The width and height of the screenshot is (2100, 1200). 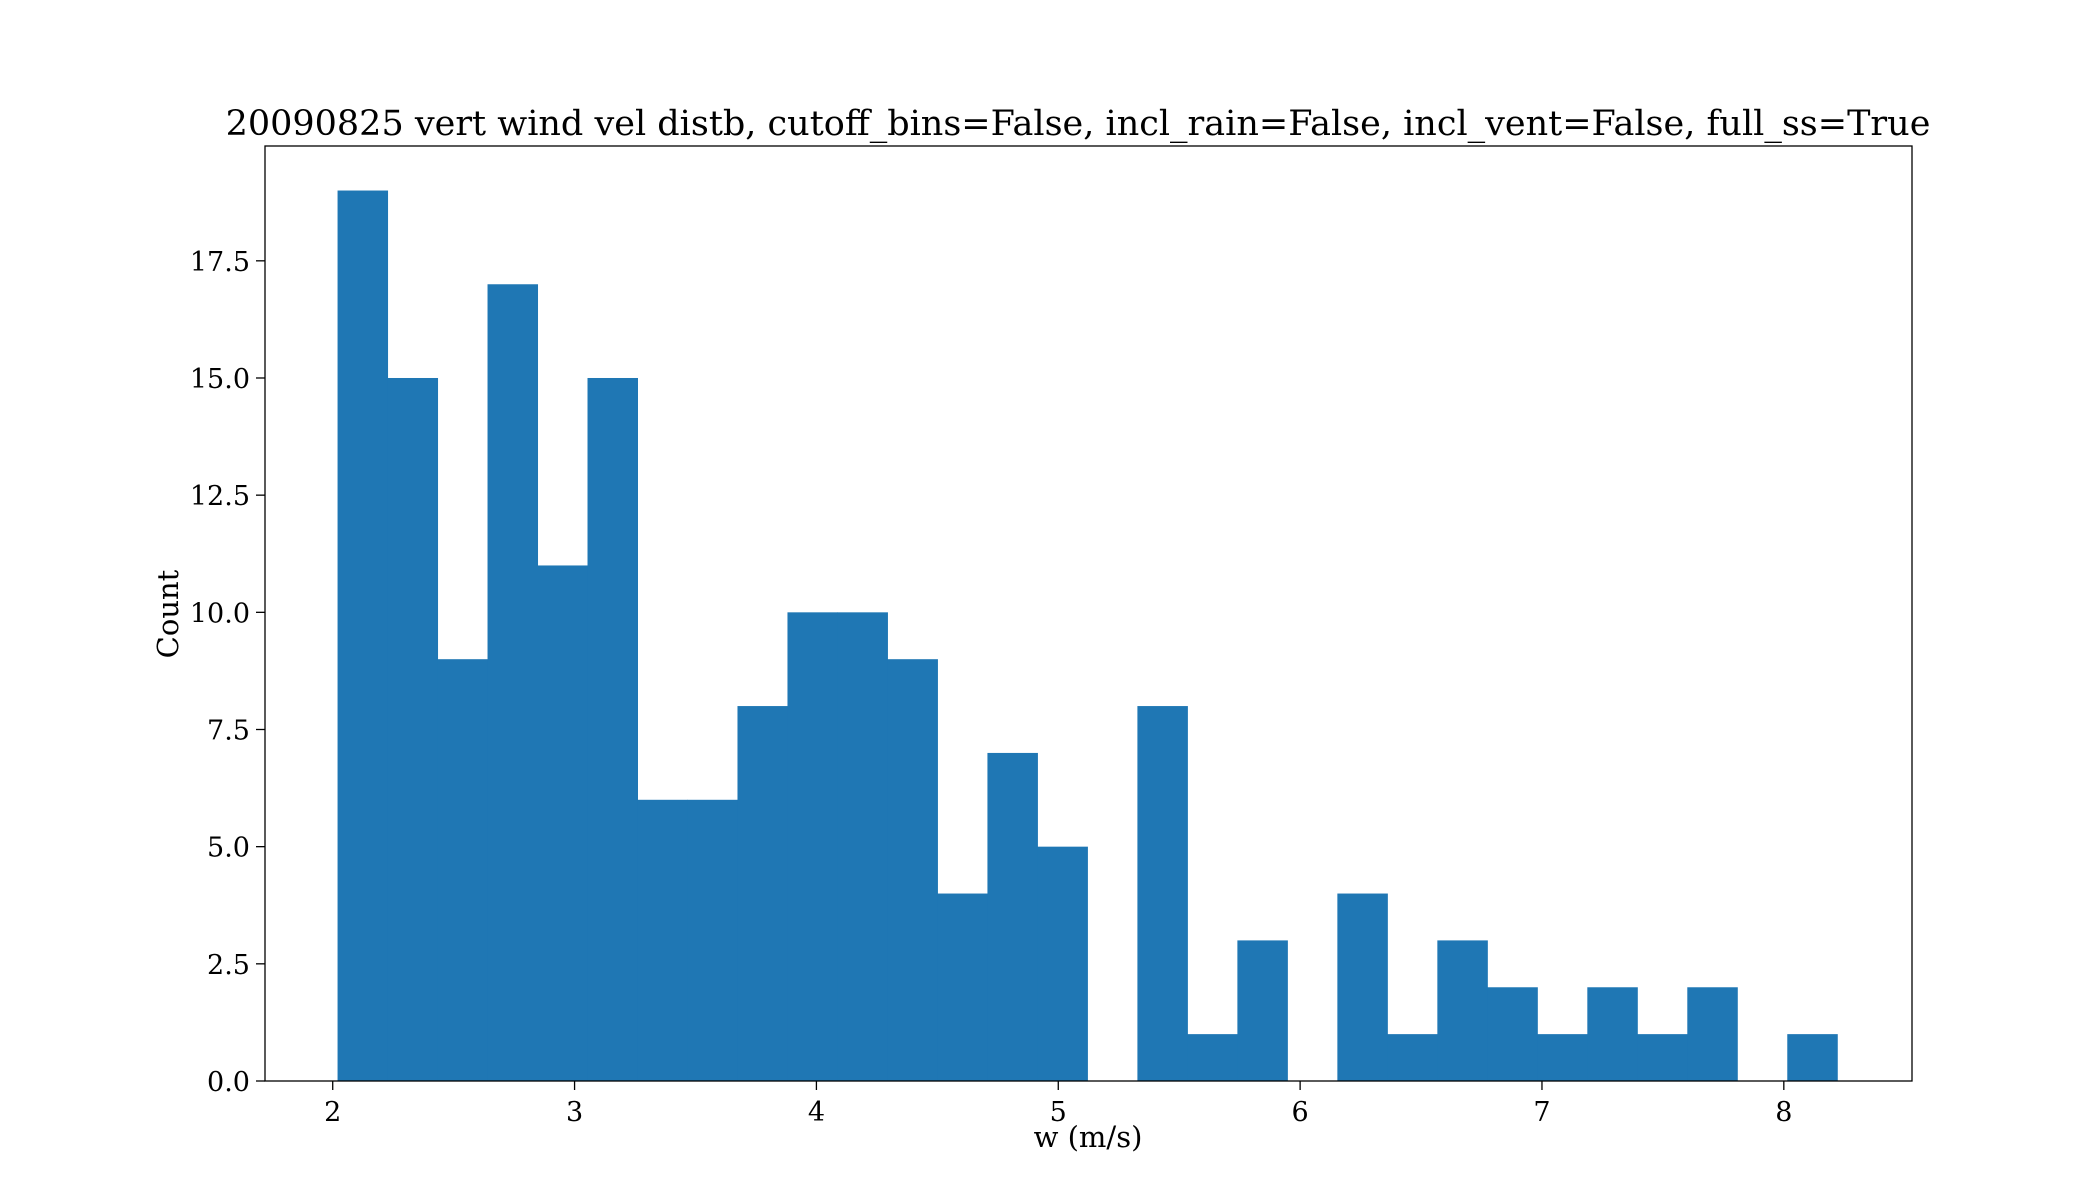 What do you see at coordinates (220, 613) in the screenshot?
I see `y-tick-label: 10.0` at bounding box center [220, 613].